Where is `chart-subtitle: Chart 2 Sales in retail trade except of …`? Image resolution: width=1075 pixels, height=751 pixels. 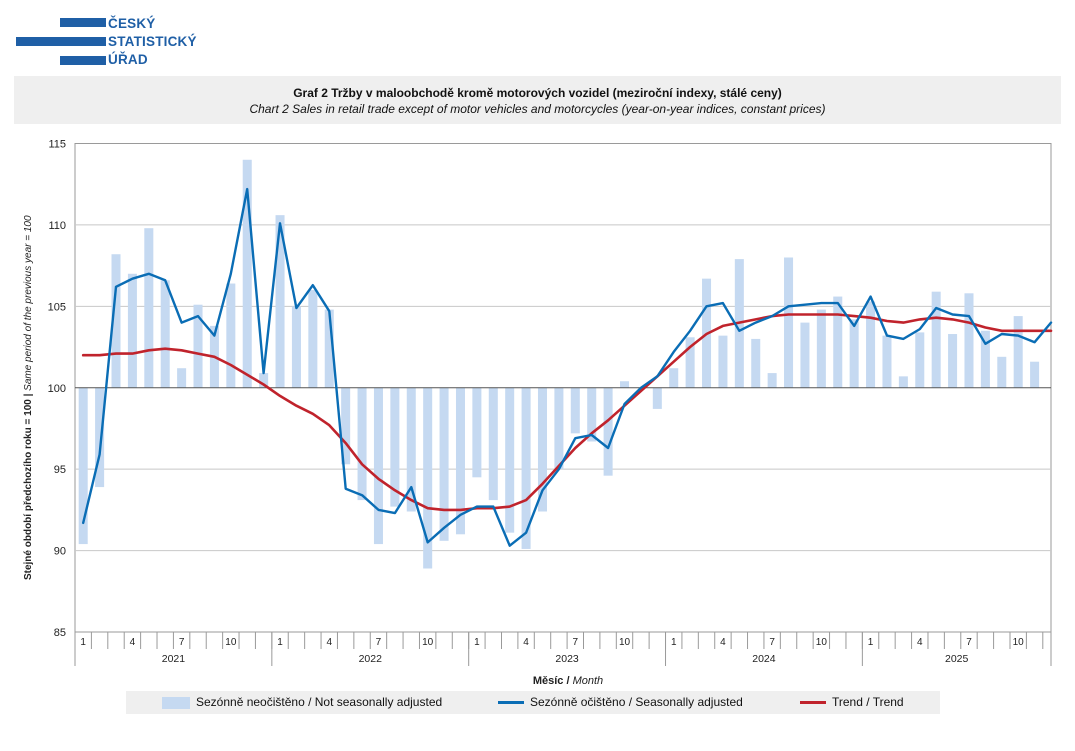
chart-subtitle: Chart 2 Sales in retail trade except of … is located at coordinates (537, 109).